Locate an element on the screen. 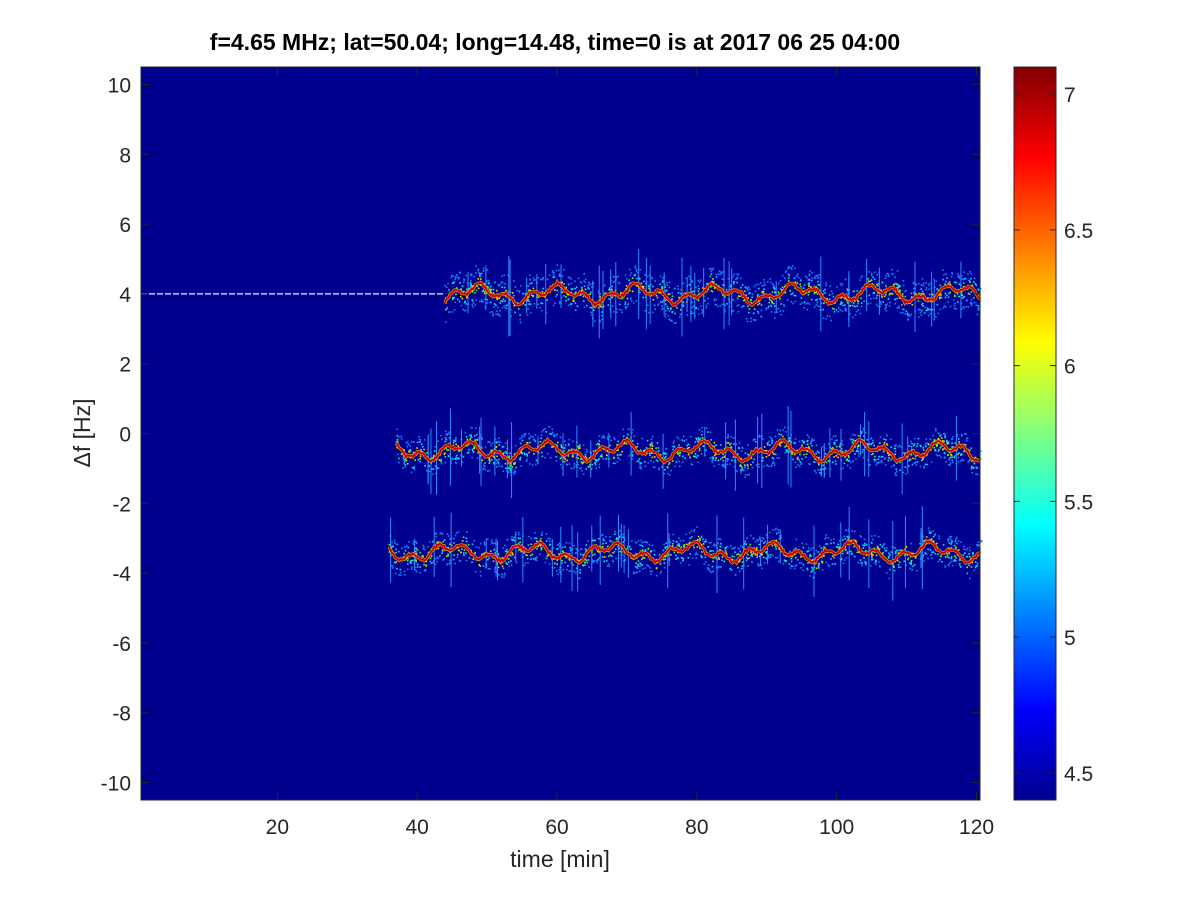 The height and width of the screenshot is (900, 1200). colorbar-tick-label: 7 is located at coordinates (1070, 95).